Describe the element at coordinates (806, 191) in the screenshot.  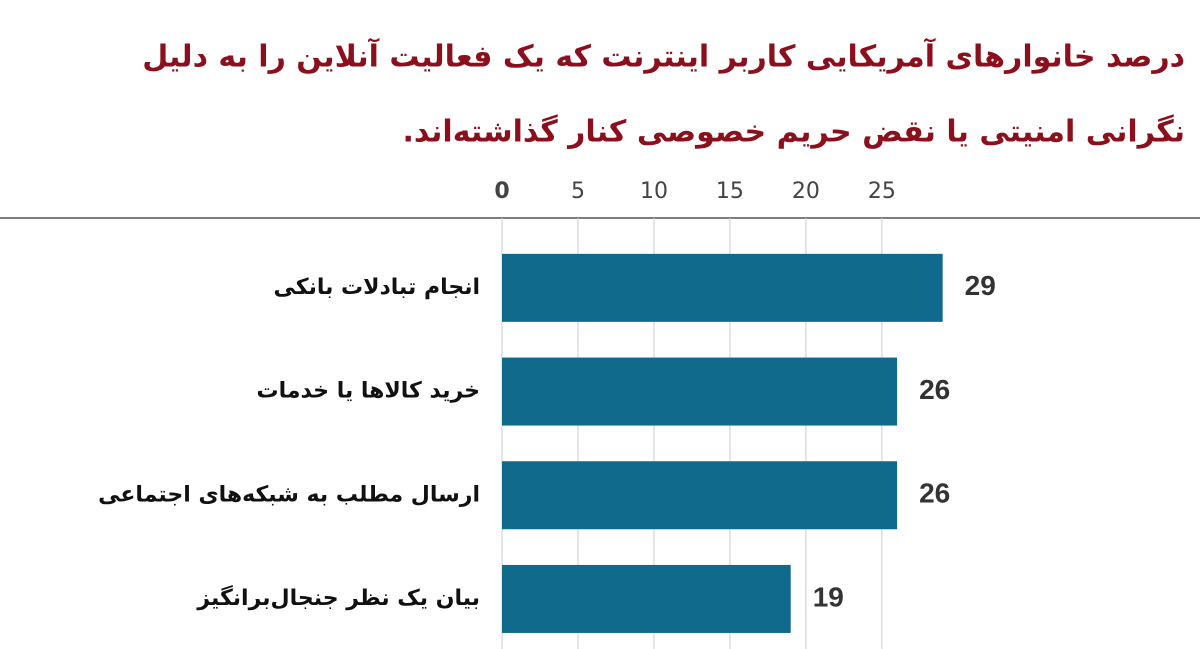
I see `x-tick-label: 20` at that location.